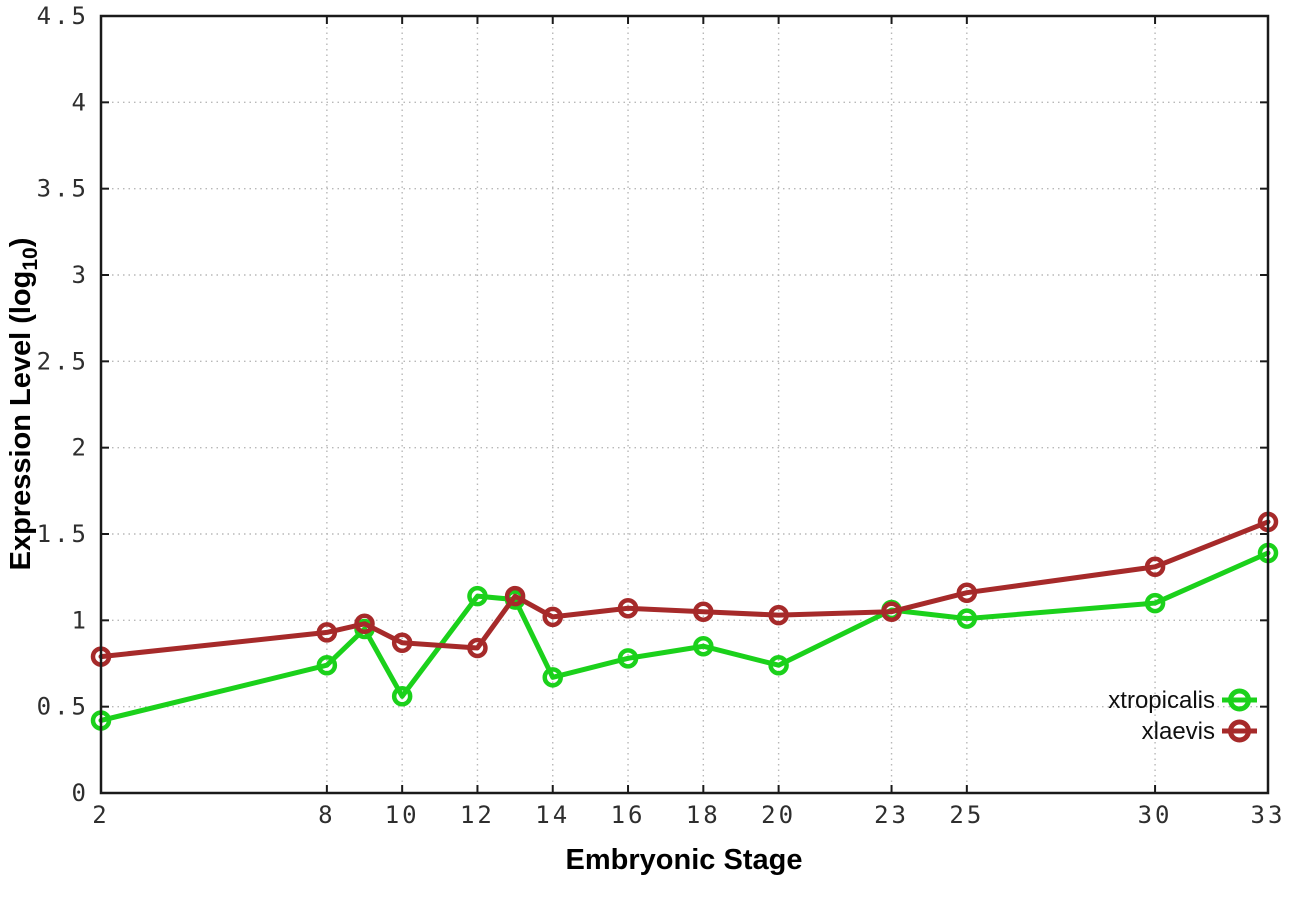 The image size is (1296, 907). What do you see at coordinates (100, 815) in the screenshot?
I see `x-tick-label: 2` at bounding box center [100, 815].